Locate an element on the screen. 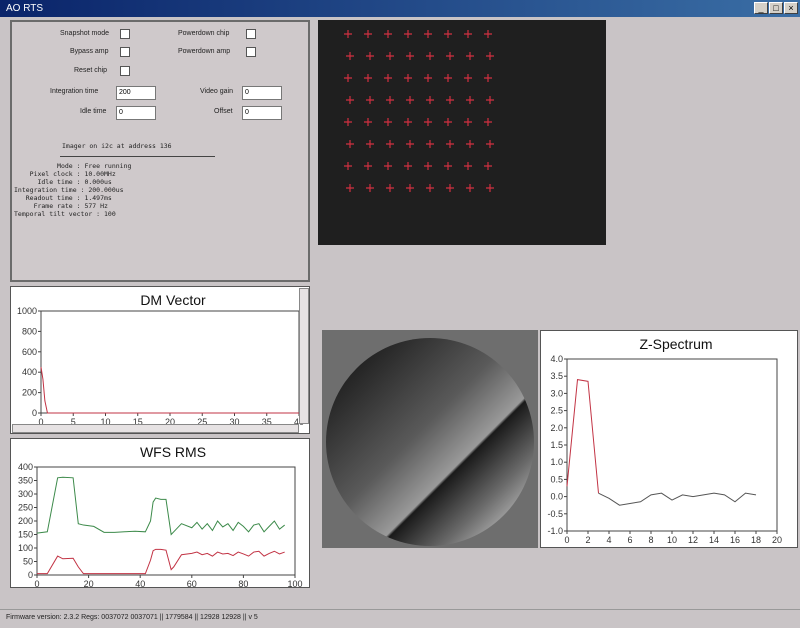 The height and width of the screenshot is (628, 800). idle-time-label: Idle time is located at coordinates (93, 111).